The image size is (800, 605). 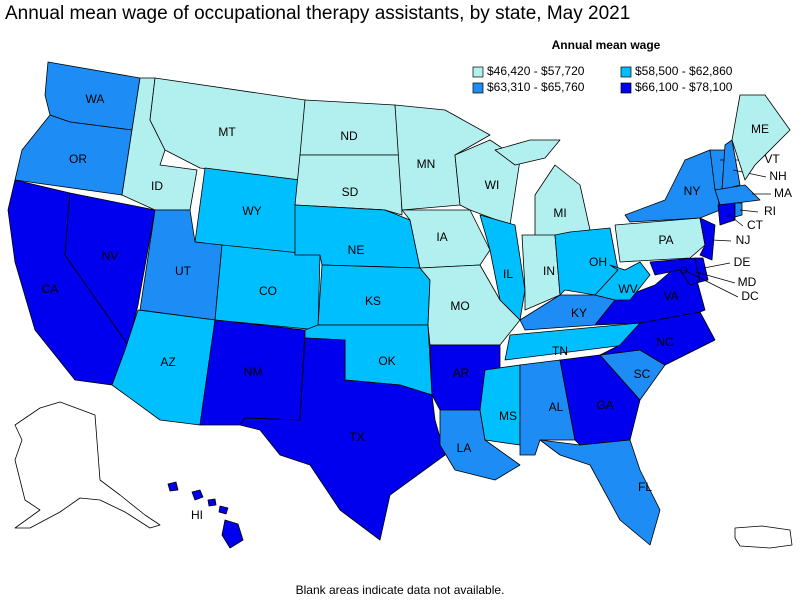 What do you see at coordinates (642, 374) in the screenshot?
I see `state-label: SC` at bounding box center [642, 374].